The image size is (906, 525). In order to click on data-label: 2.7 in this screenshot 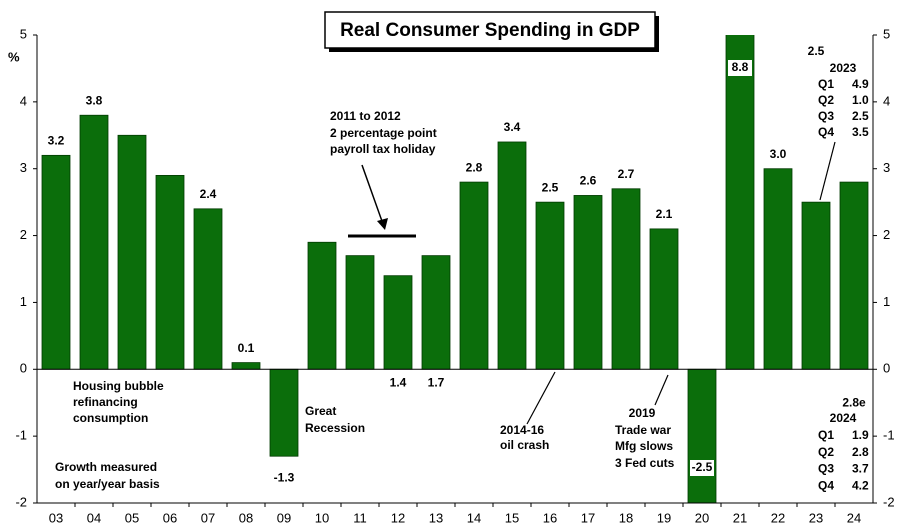, I will do `click(626, 174)`.